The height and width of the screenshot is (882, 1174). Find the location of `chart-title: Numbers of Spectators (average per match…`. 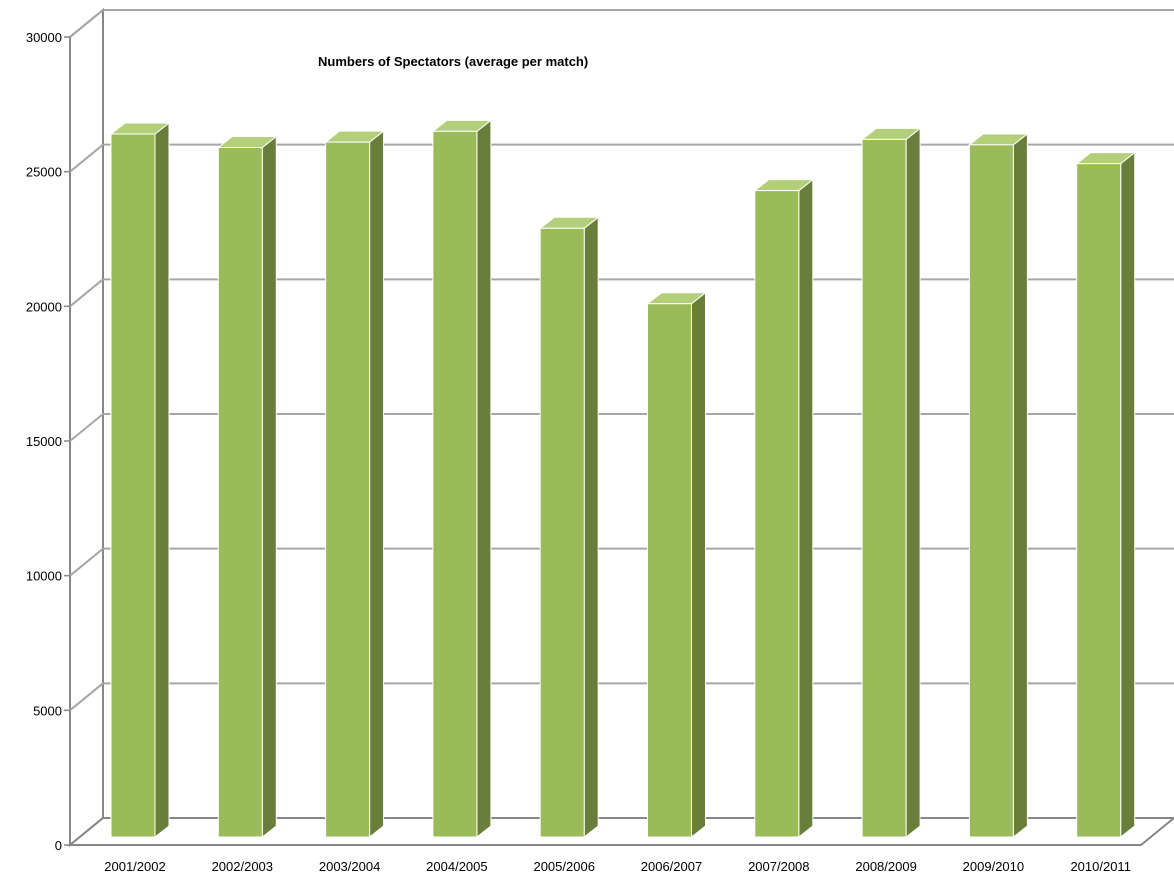

chart-title: Numbers of Spectators (average per match… is located at coordinates (453, 61).